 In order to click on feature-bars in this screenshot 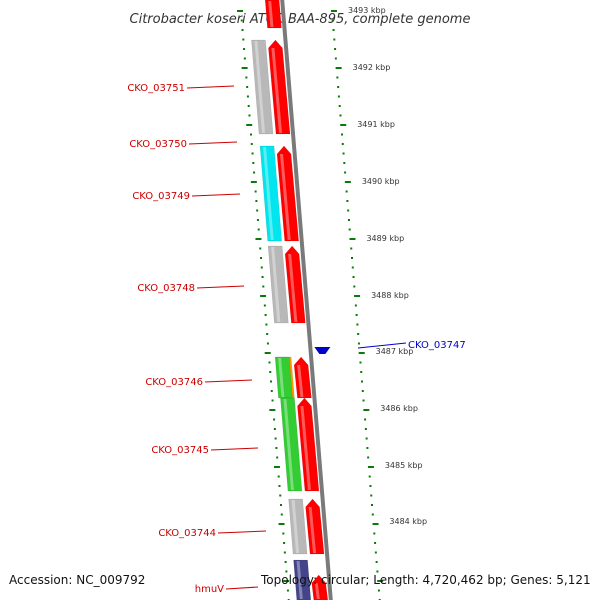, I will do `click(291, 300)`.